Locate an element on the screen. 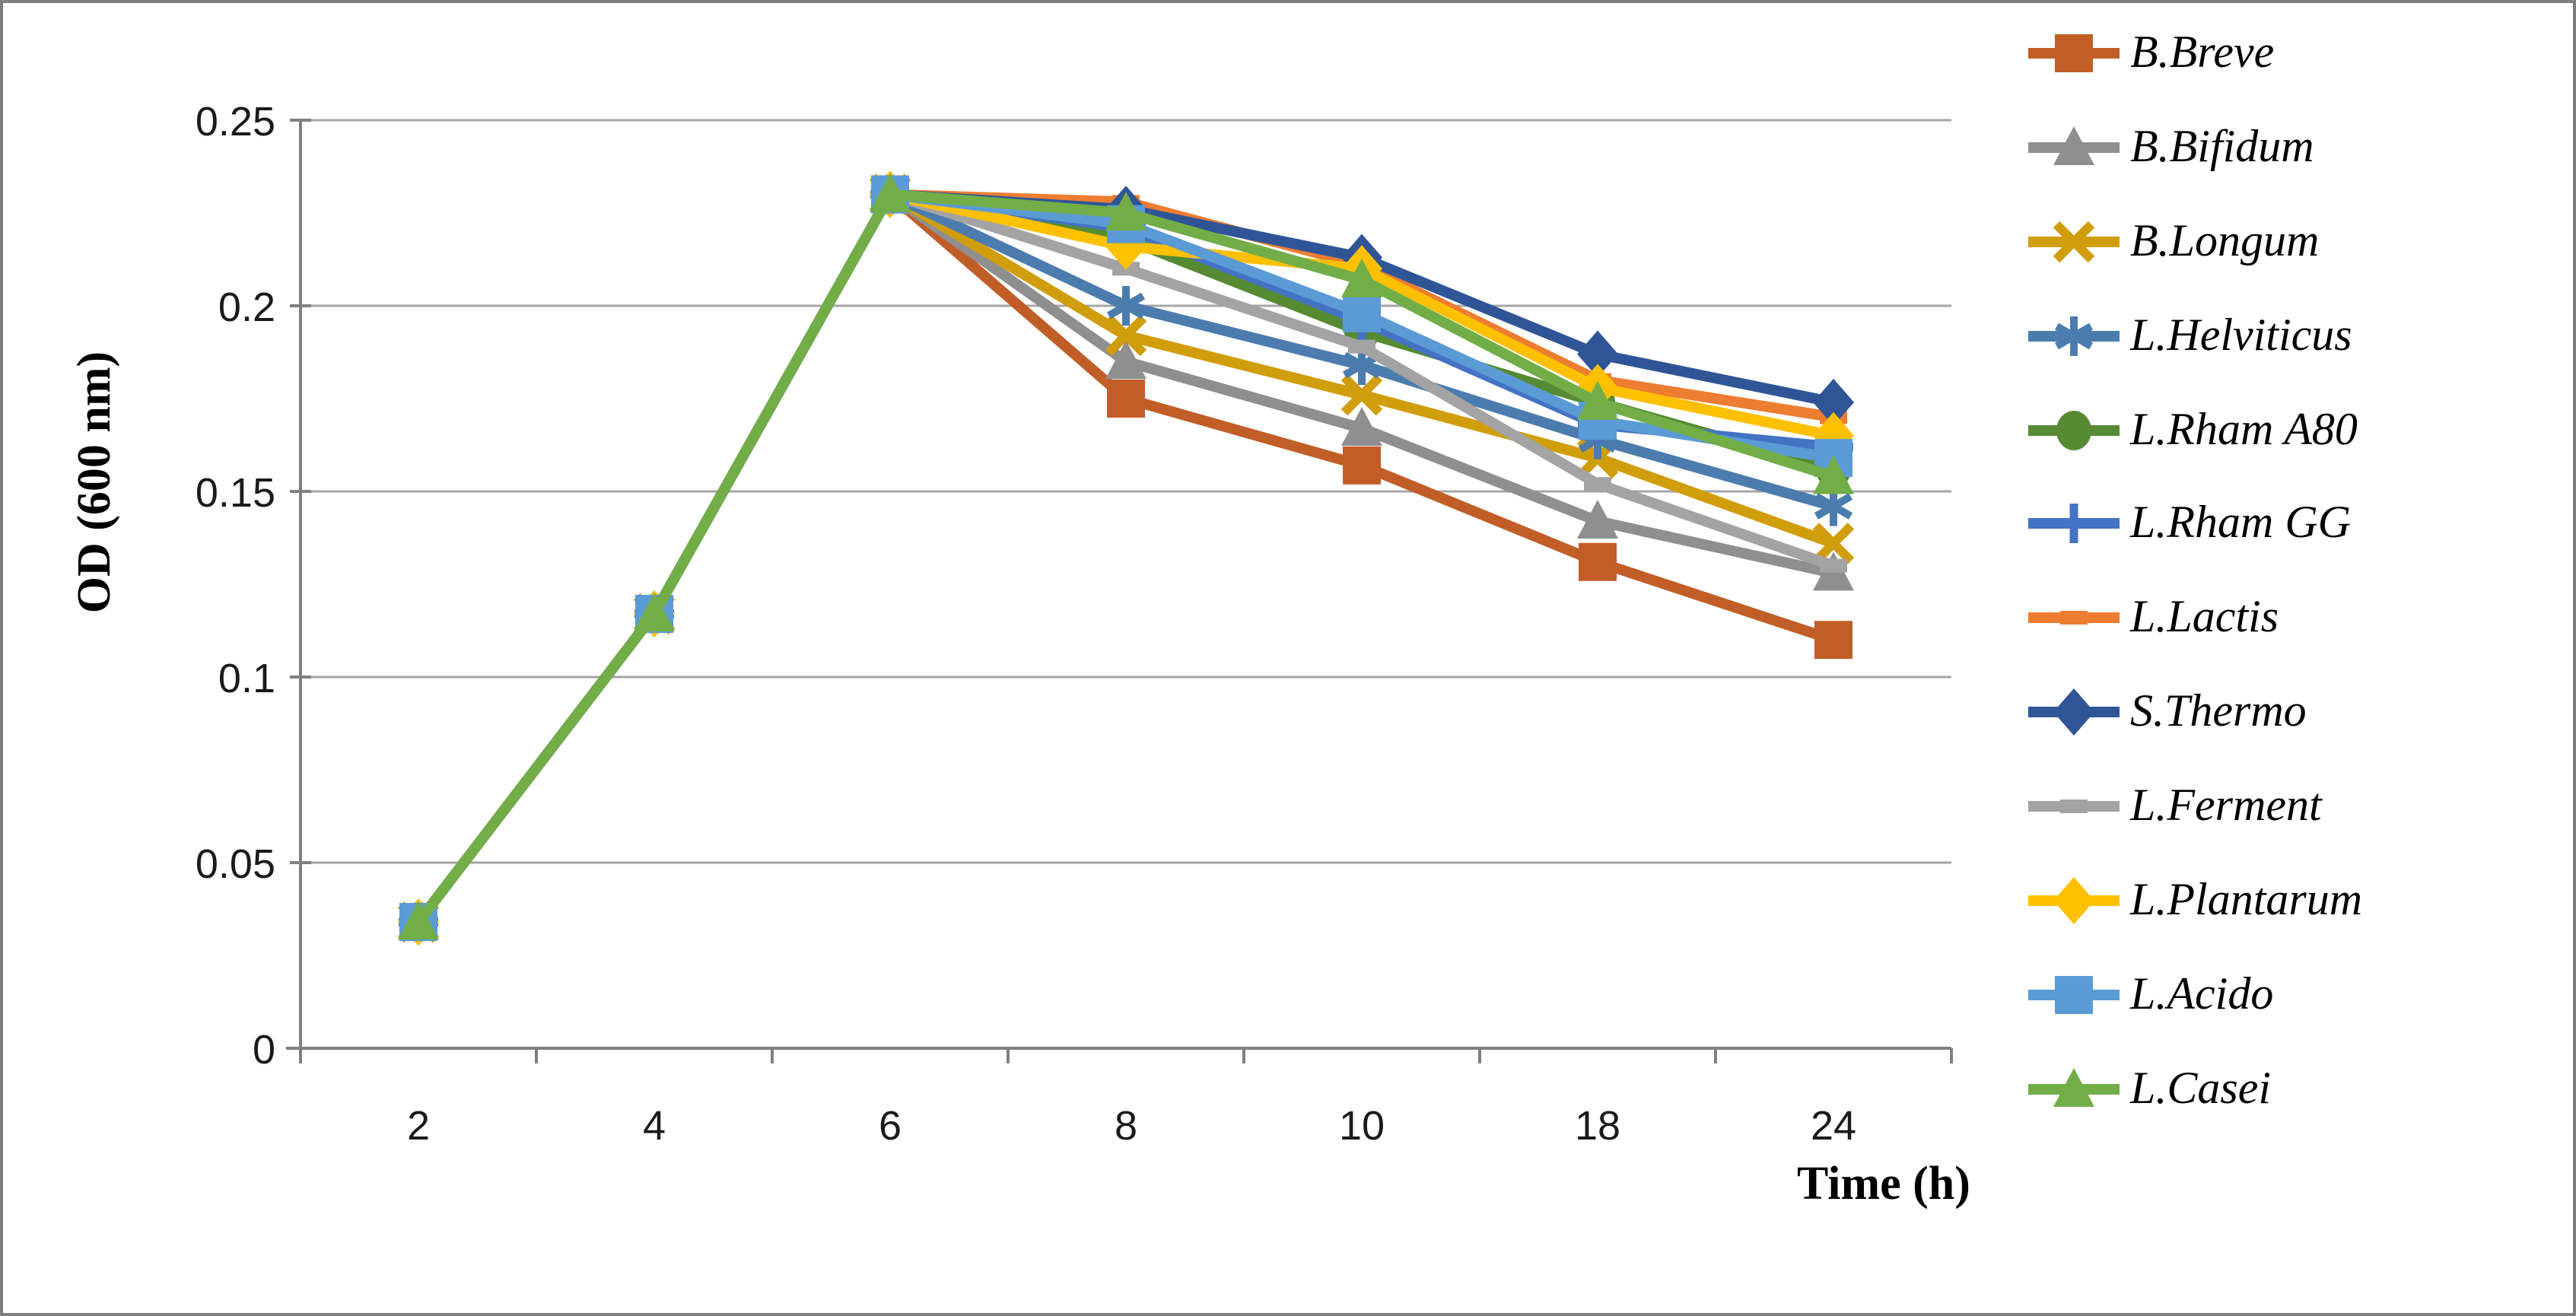  legend-label: L.Plantarum is located at coordinates (2247, 899).